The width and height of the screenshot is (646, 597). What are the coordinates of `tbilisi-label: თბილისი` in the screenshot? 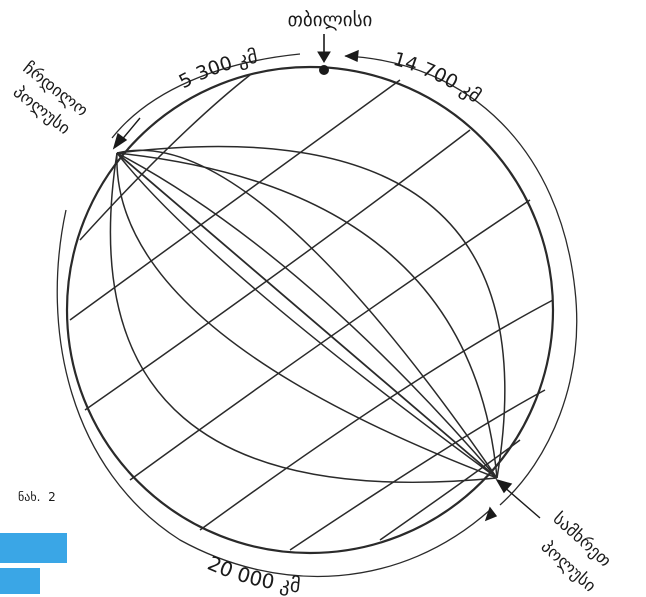 It's located at (330, 20).